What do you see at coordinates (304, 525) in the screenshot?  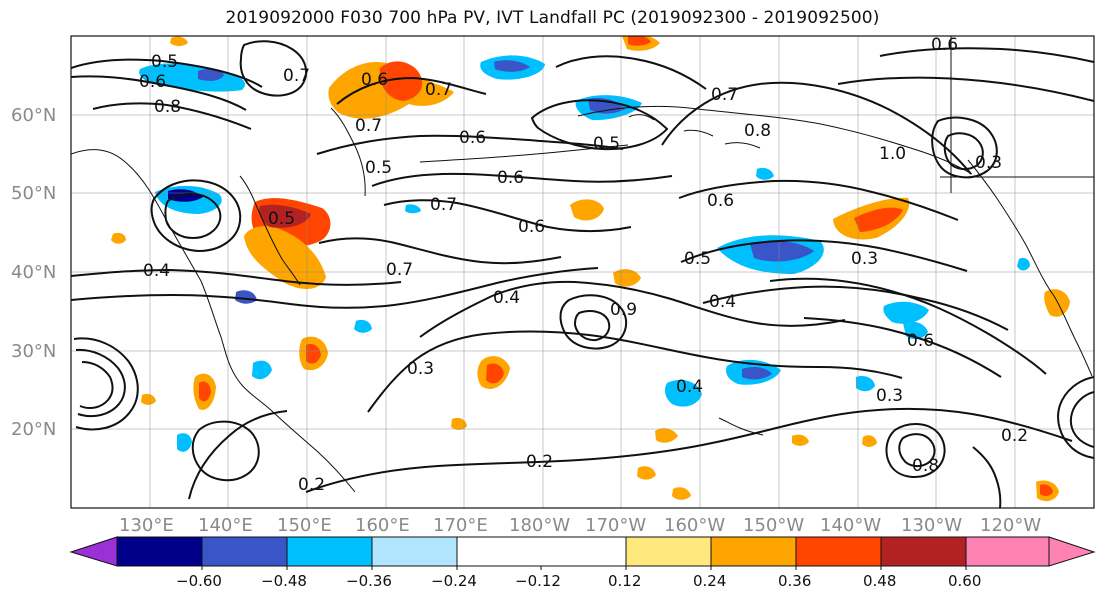 I see `lon-label-150e: 150°E` at bounding box center [304, 525].